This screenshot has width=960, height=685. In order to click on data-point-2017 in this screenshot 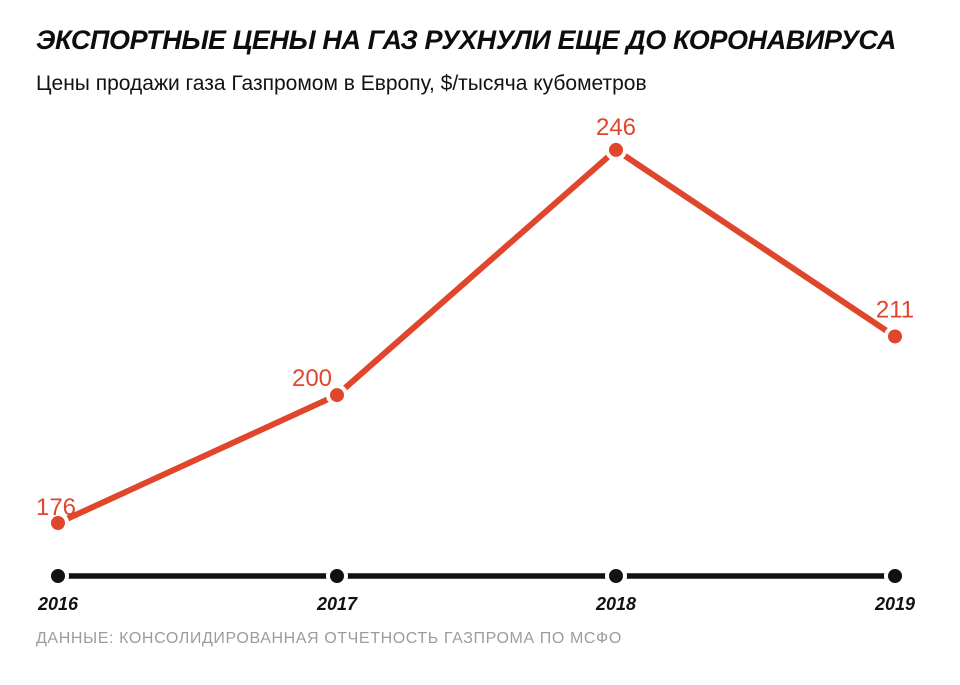, I will do `click(337, 395)`.